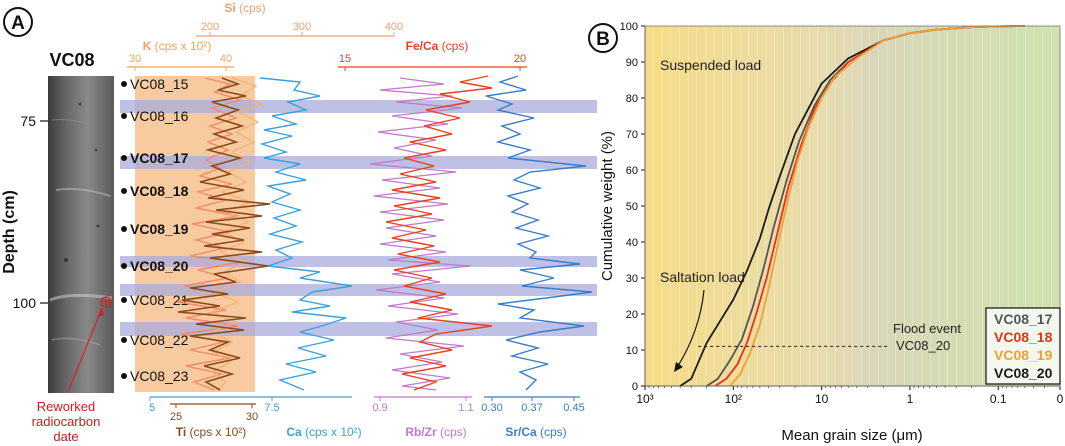  What do you see at coordinates (491, 408) in the screenshot?
I see `sr-ca-tick-0-30: 0.30` at bounding box center [491, 408].